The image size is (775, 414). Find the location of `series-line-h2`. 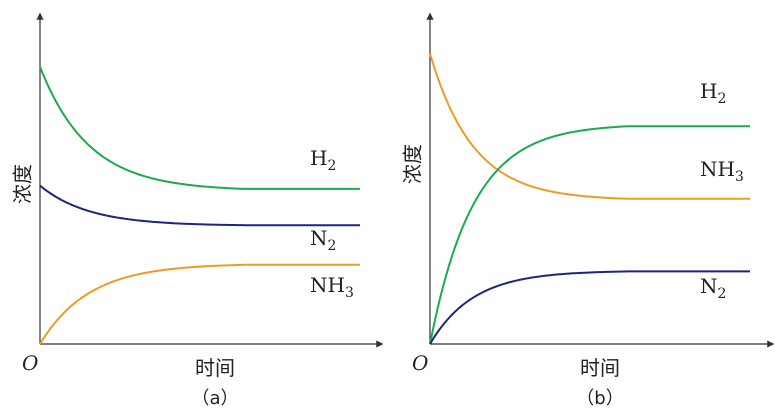

series-line-h2 is located at coordinates (199, 128).